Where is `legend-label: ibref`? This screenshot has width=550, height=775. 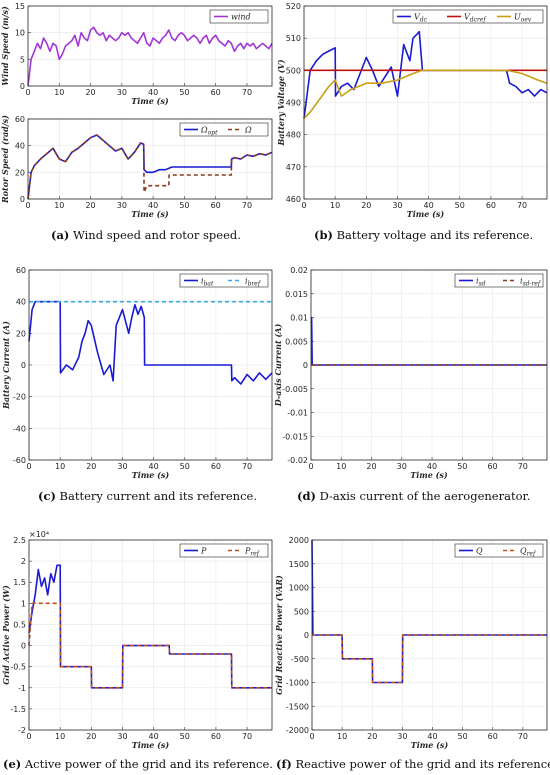 legend-label: ibref is located at coordinates (253, 282).